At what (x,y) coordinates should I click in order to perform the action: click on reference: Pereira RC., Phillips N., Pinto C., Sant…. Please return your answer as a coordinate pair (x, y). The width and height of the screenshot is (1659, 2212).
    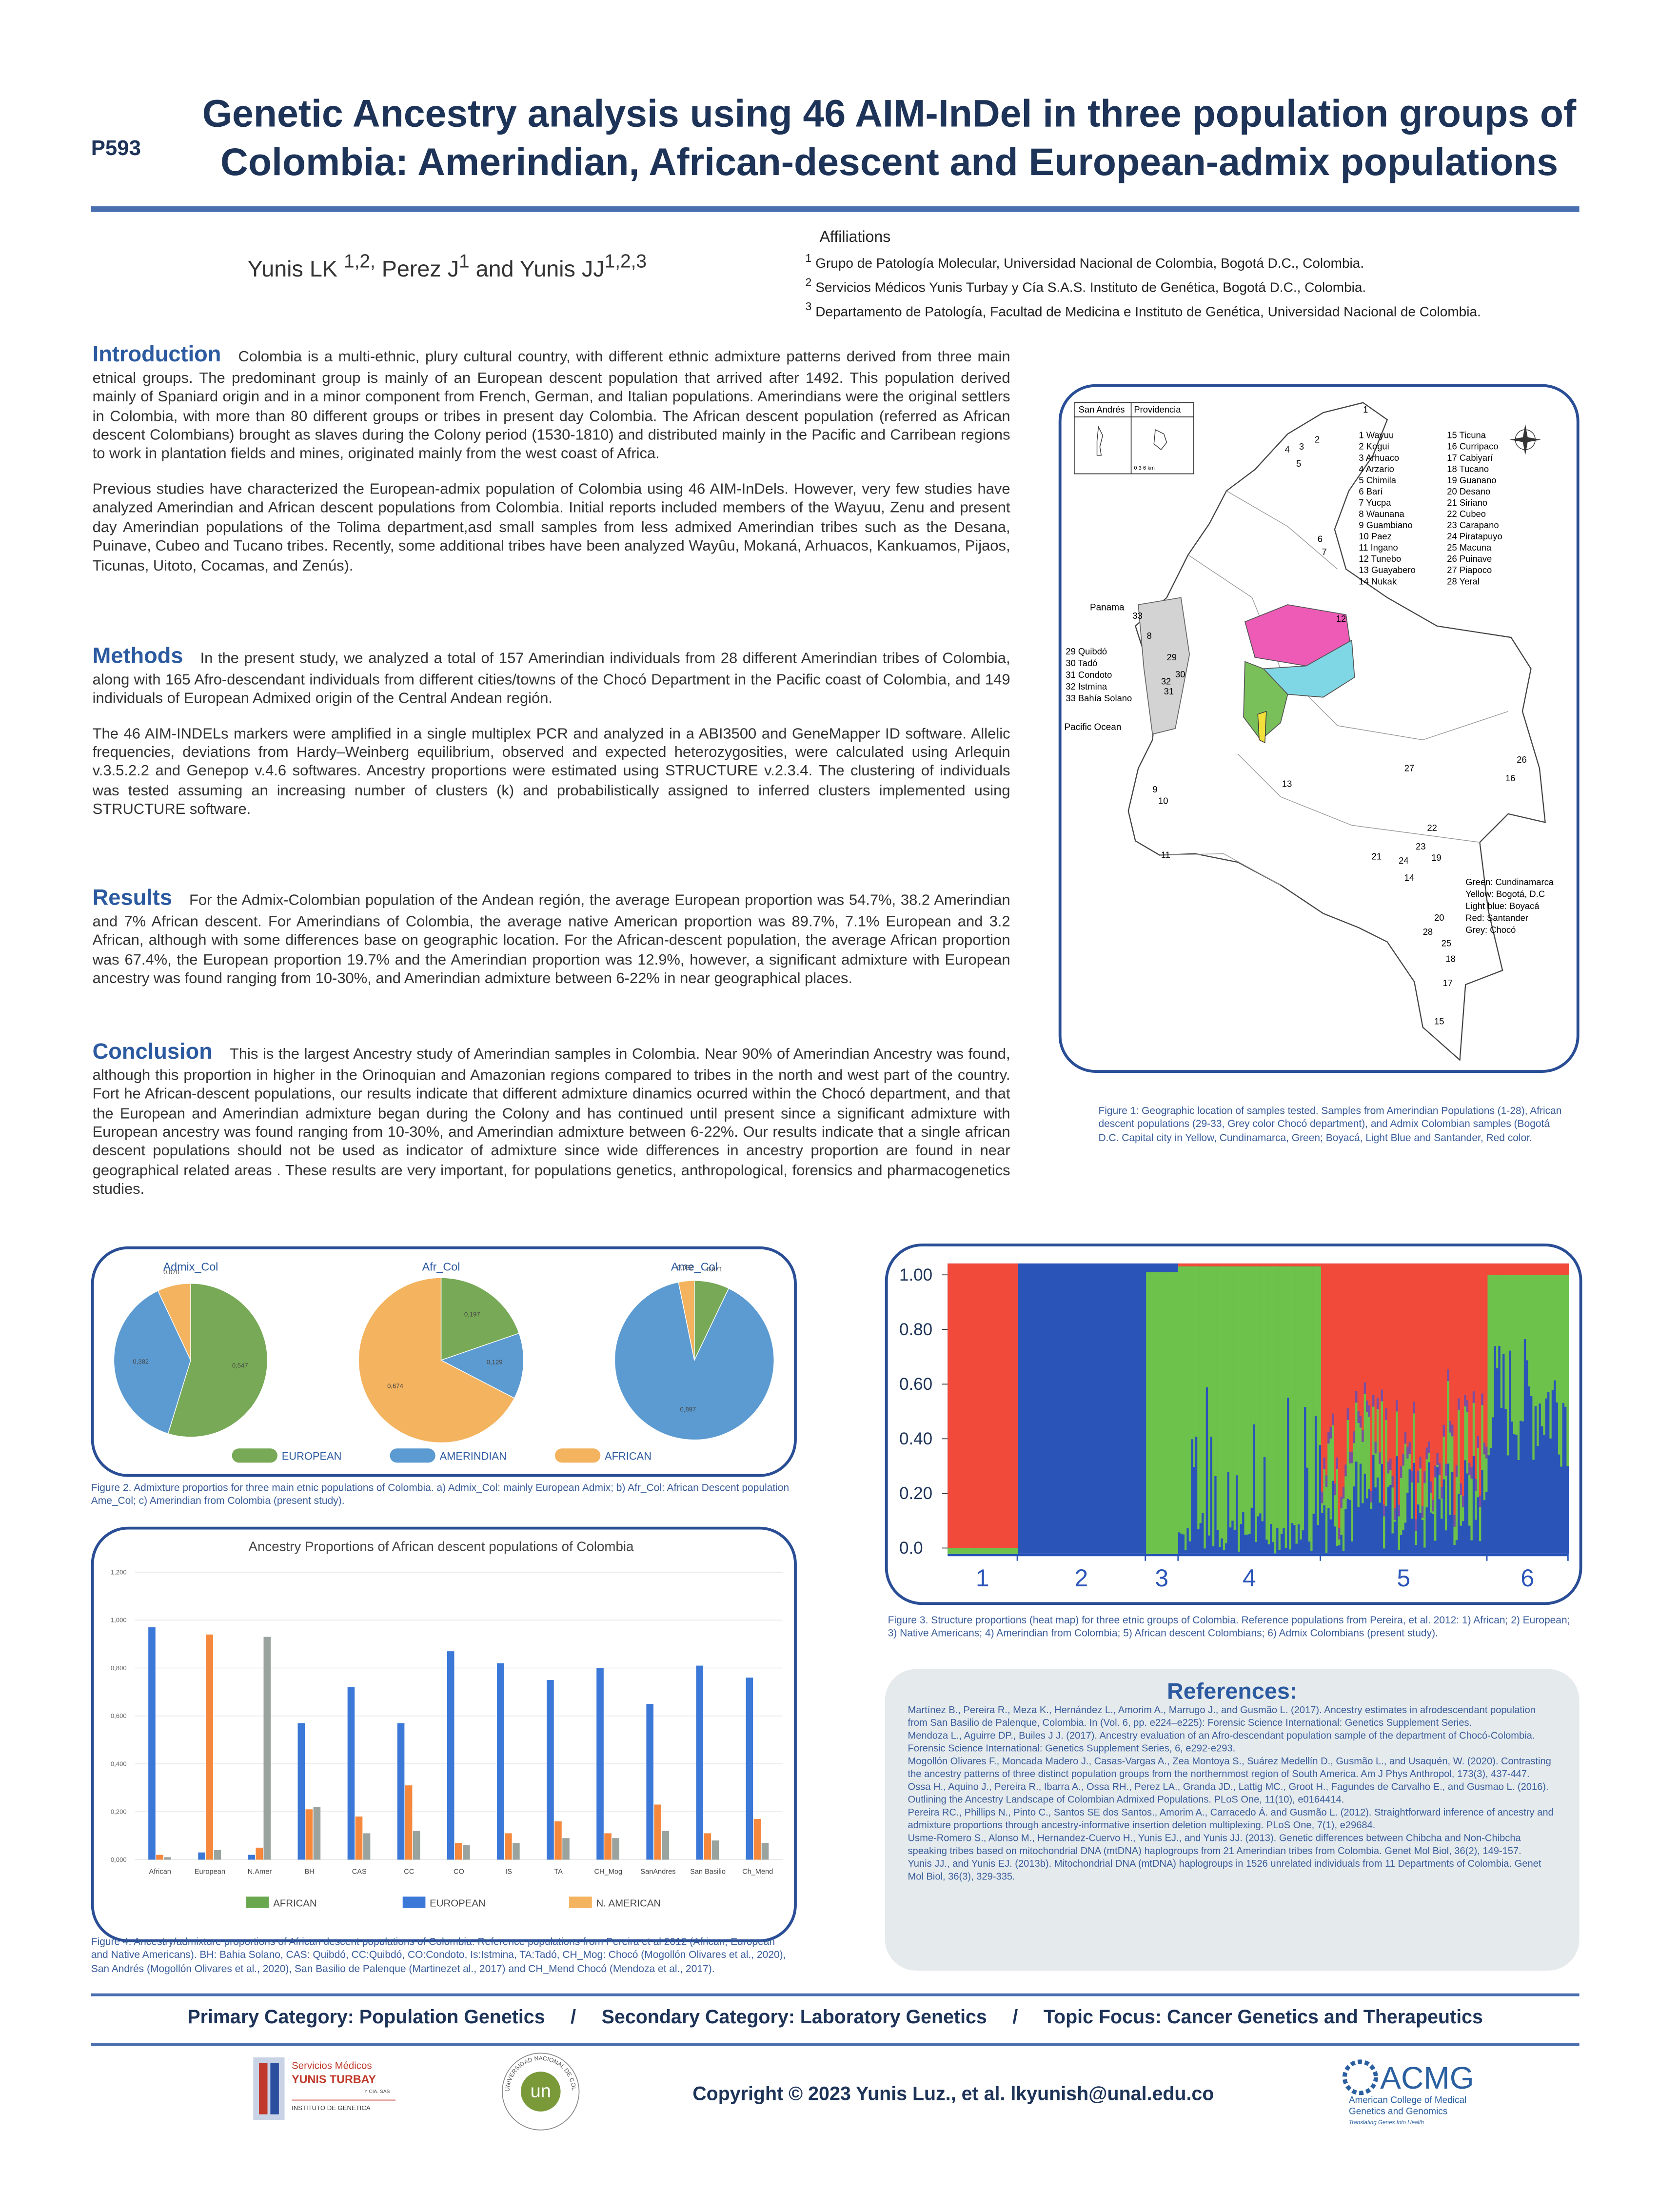
    Looking at the image, I should click on (1231, 1819).